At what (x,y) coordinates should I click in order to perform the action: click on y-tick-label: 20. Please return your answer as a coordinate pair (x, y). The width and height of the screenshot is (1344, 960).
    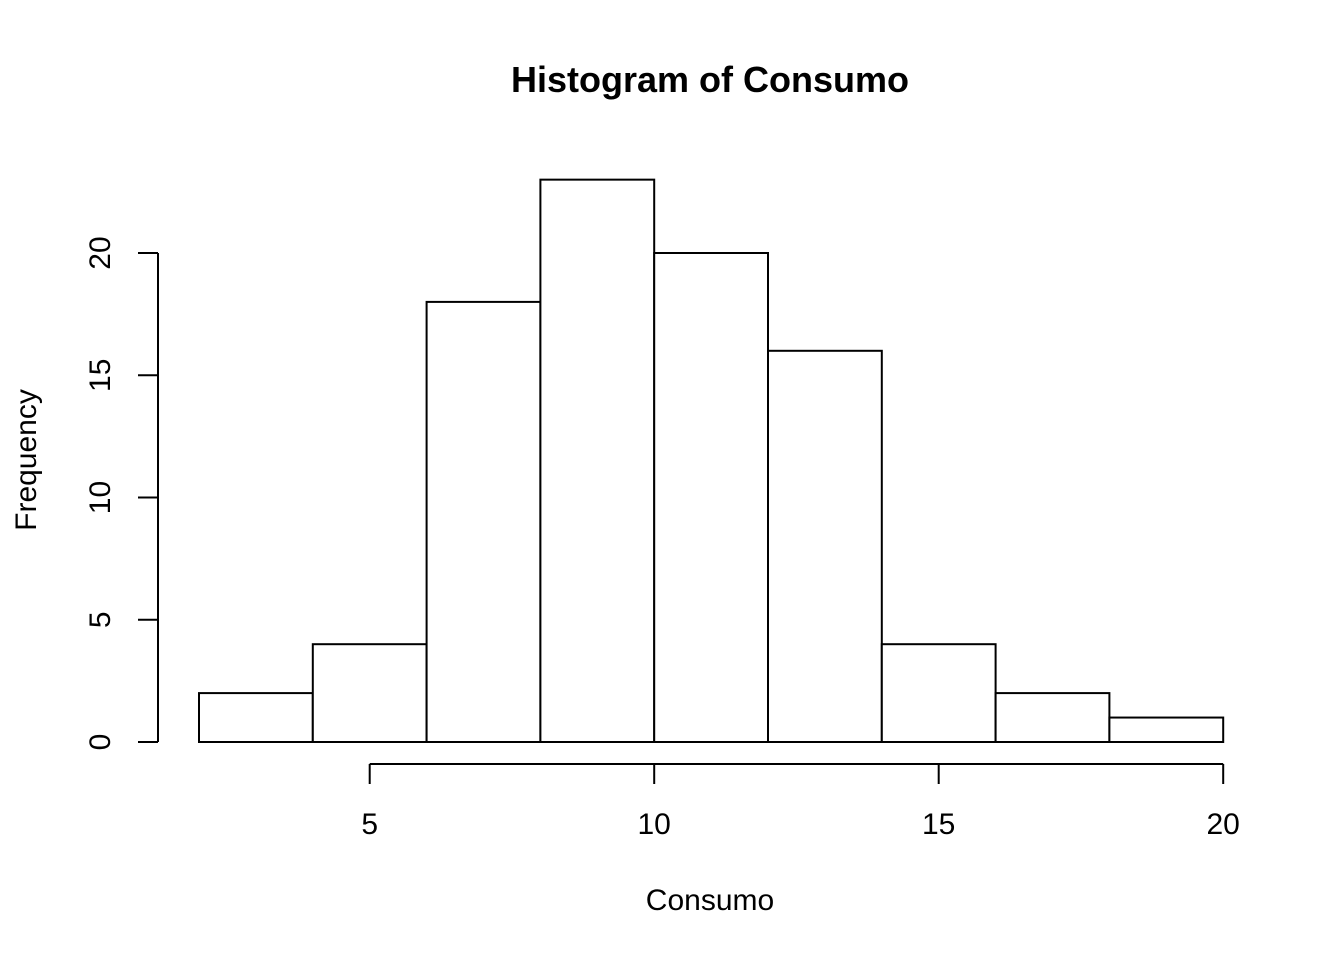
    Looking at the image, I should click on (100, 252).